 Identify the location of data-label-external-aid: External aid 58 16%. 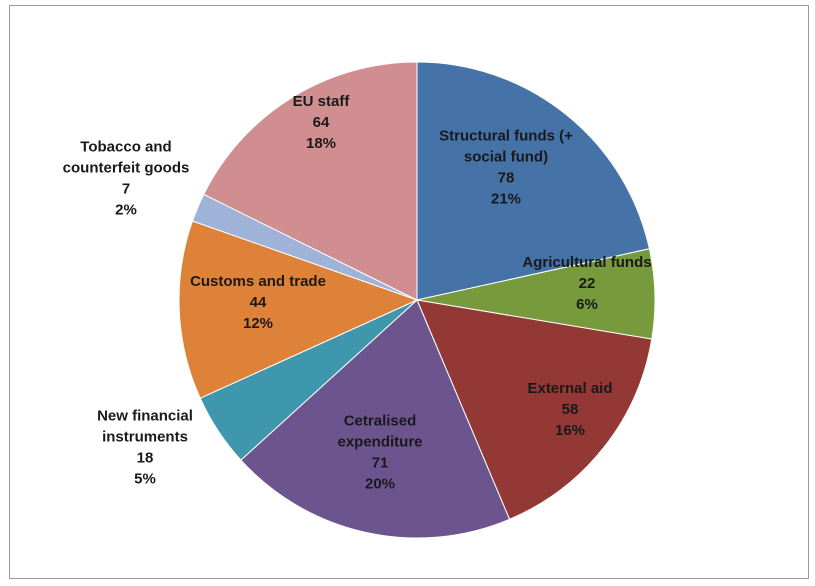
(569, 409).